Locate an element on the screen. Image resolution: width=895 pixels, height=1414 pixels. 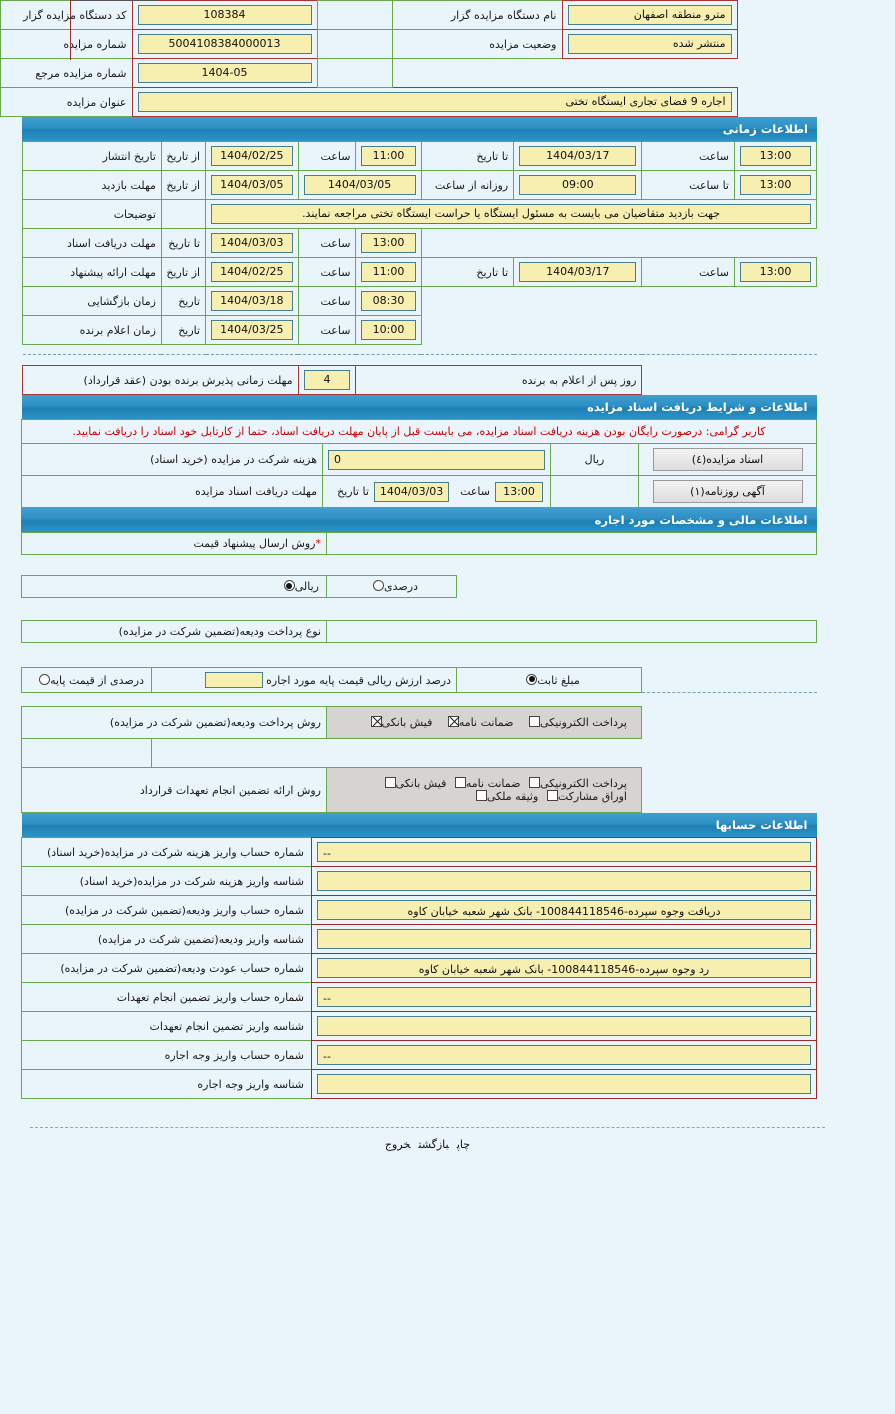
checkbox-contract-bank-receipt: فیش بانکی is located at coordinates (416, 783).